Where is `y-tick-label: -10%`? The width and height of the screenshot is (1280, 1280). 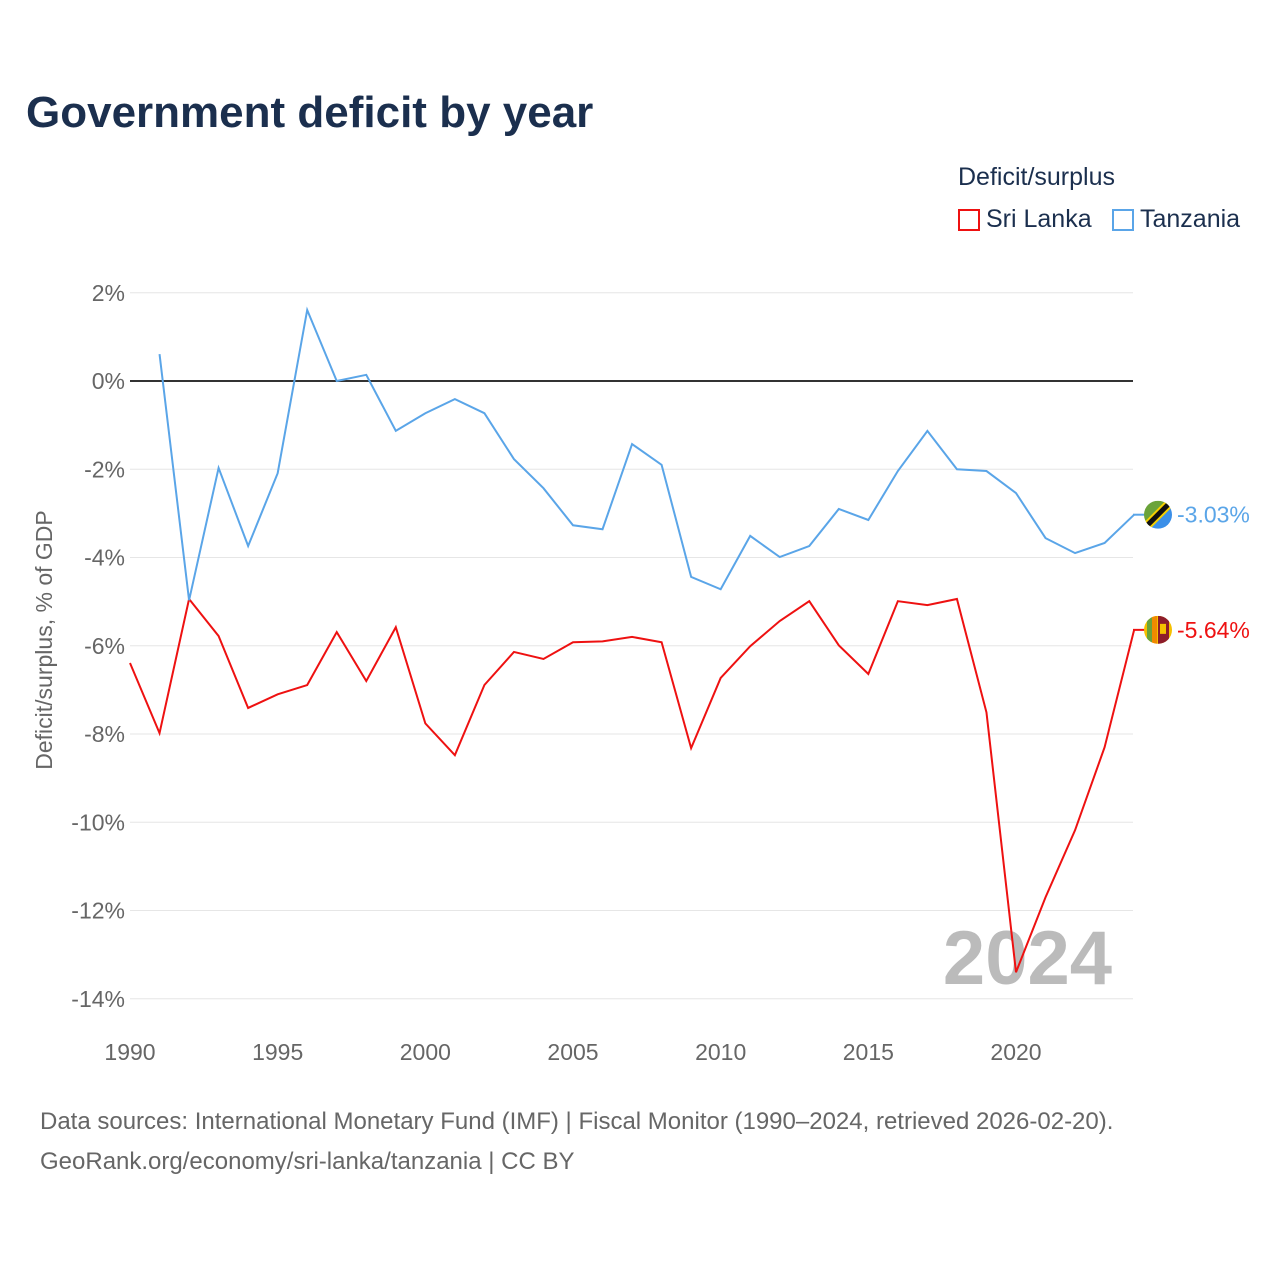 y-tick-label: -10% is located at coordinates (98, 822).